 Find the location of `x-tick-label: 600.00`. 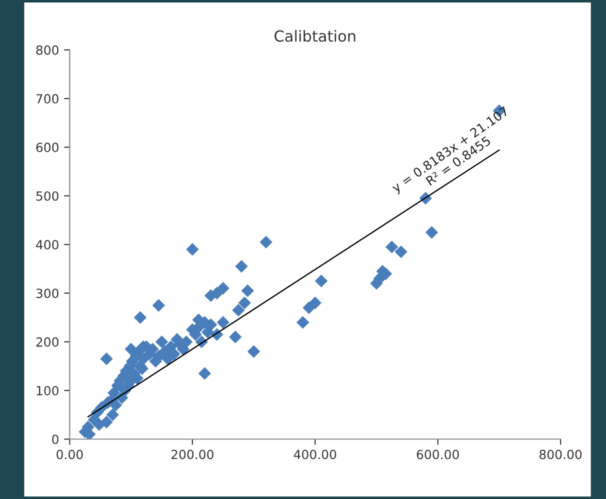

x-tick-label: 600.00 is located at coordinates (437, 455).